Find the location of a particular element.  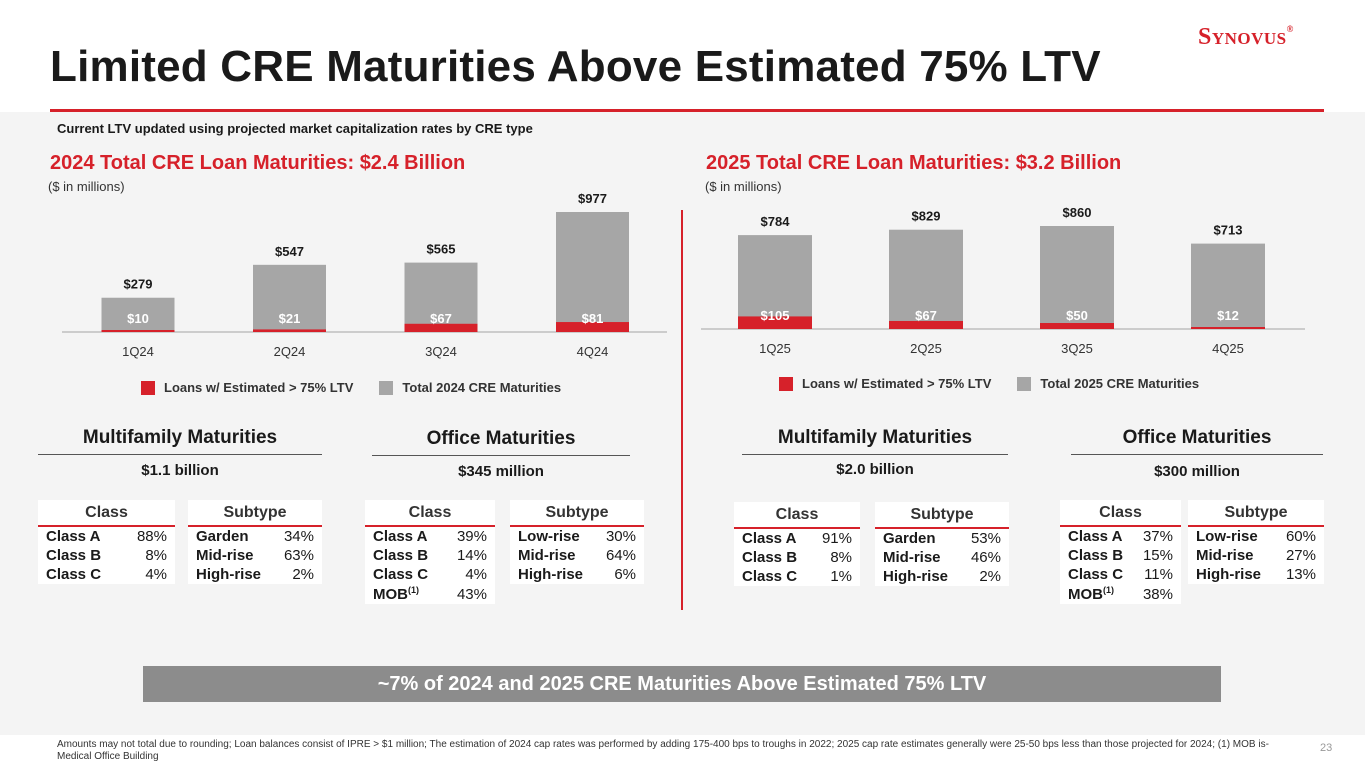

row-value: 64% is located at coordinates (620, 555).